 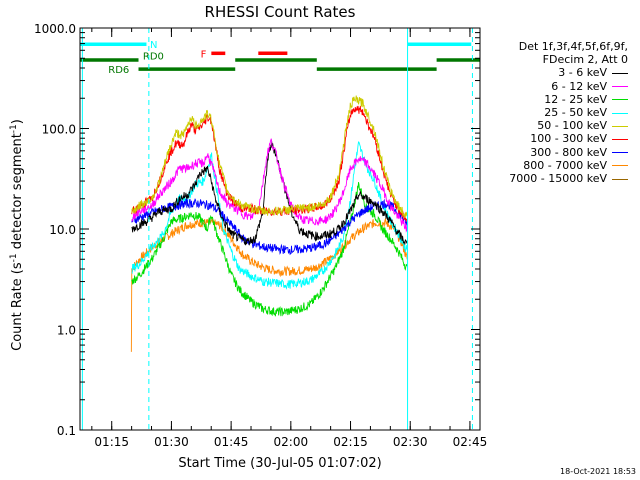 I want to click on legend-text: FDecim 2, Att 0, so click(x=585, y=60).